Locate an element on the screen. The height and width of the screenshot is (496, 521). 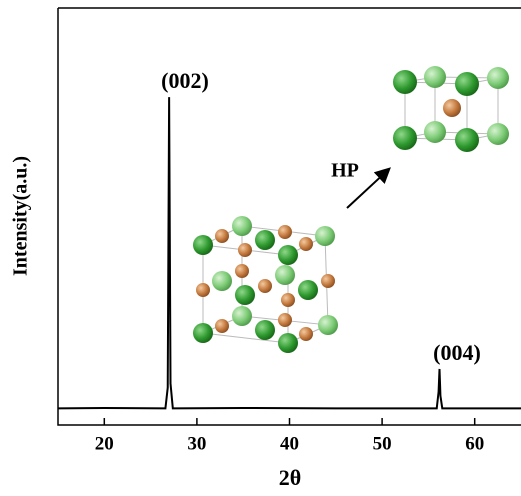
annotation: (004) is located at coordinates (457, 352).